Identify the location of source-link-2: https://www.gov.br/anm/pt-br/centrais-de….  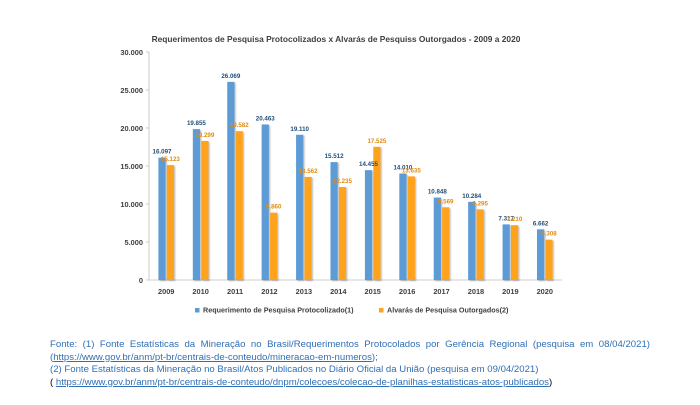
(302, 382).